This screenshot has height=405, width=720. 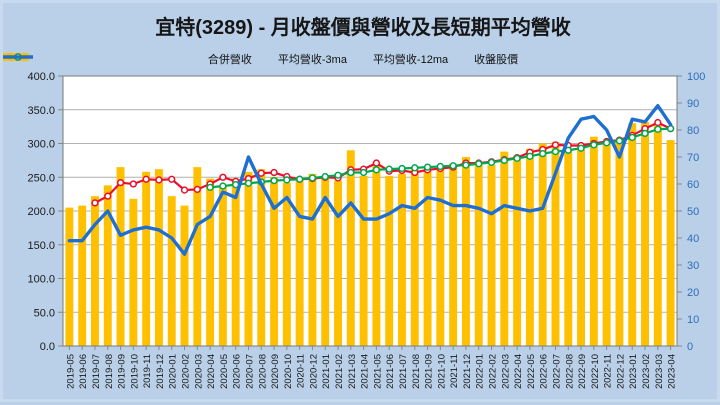 I want to click on x-axis-tick: 2019-05, so click(x=70, y=371).